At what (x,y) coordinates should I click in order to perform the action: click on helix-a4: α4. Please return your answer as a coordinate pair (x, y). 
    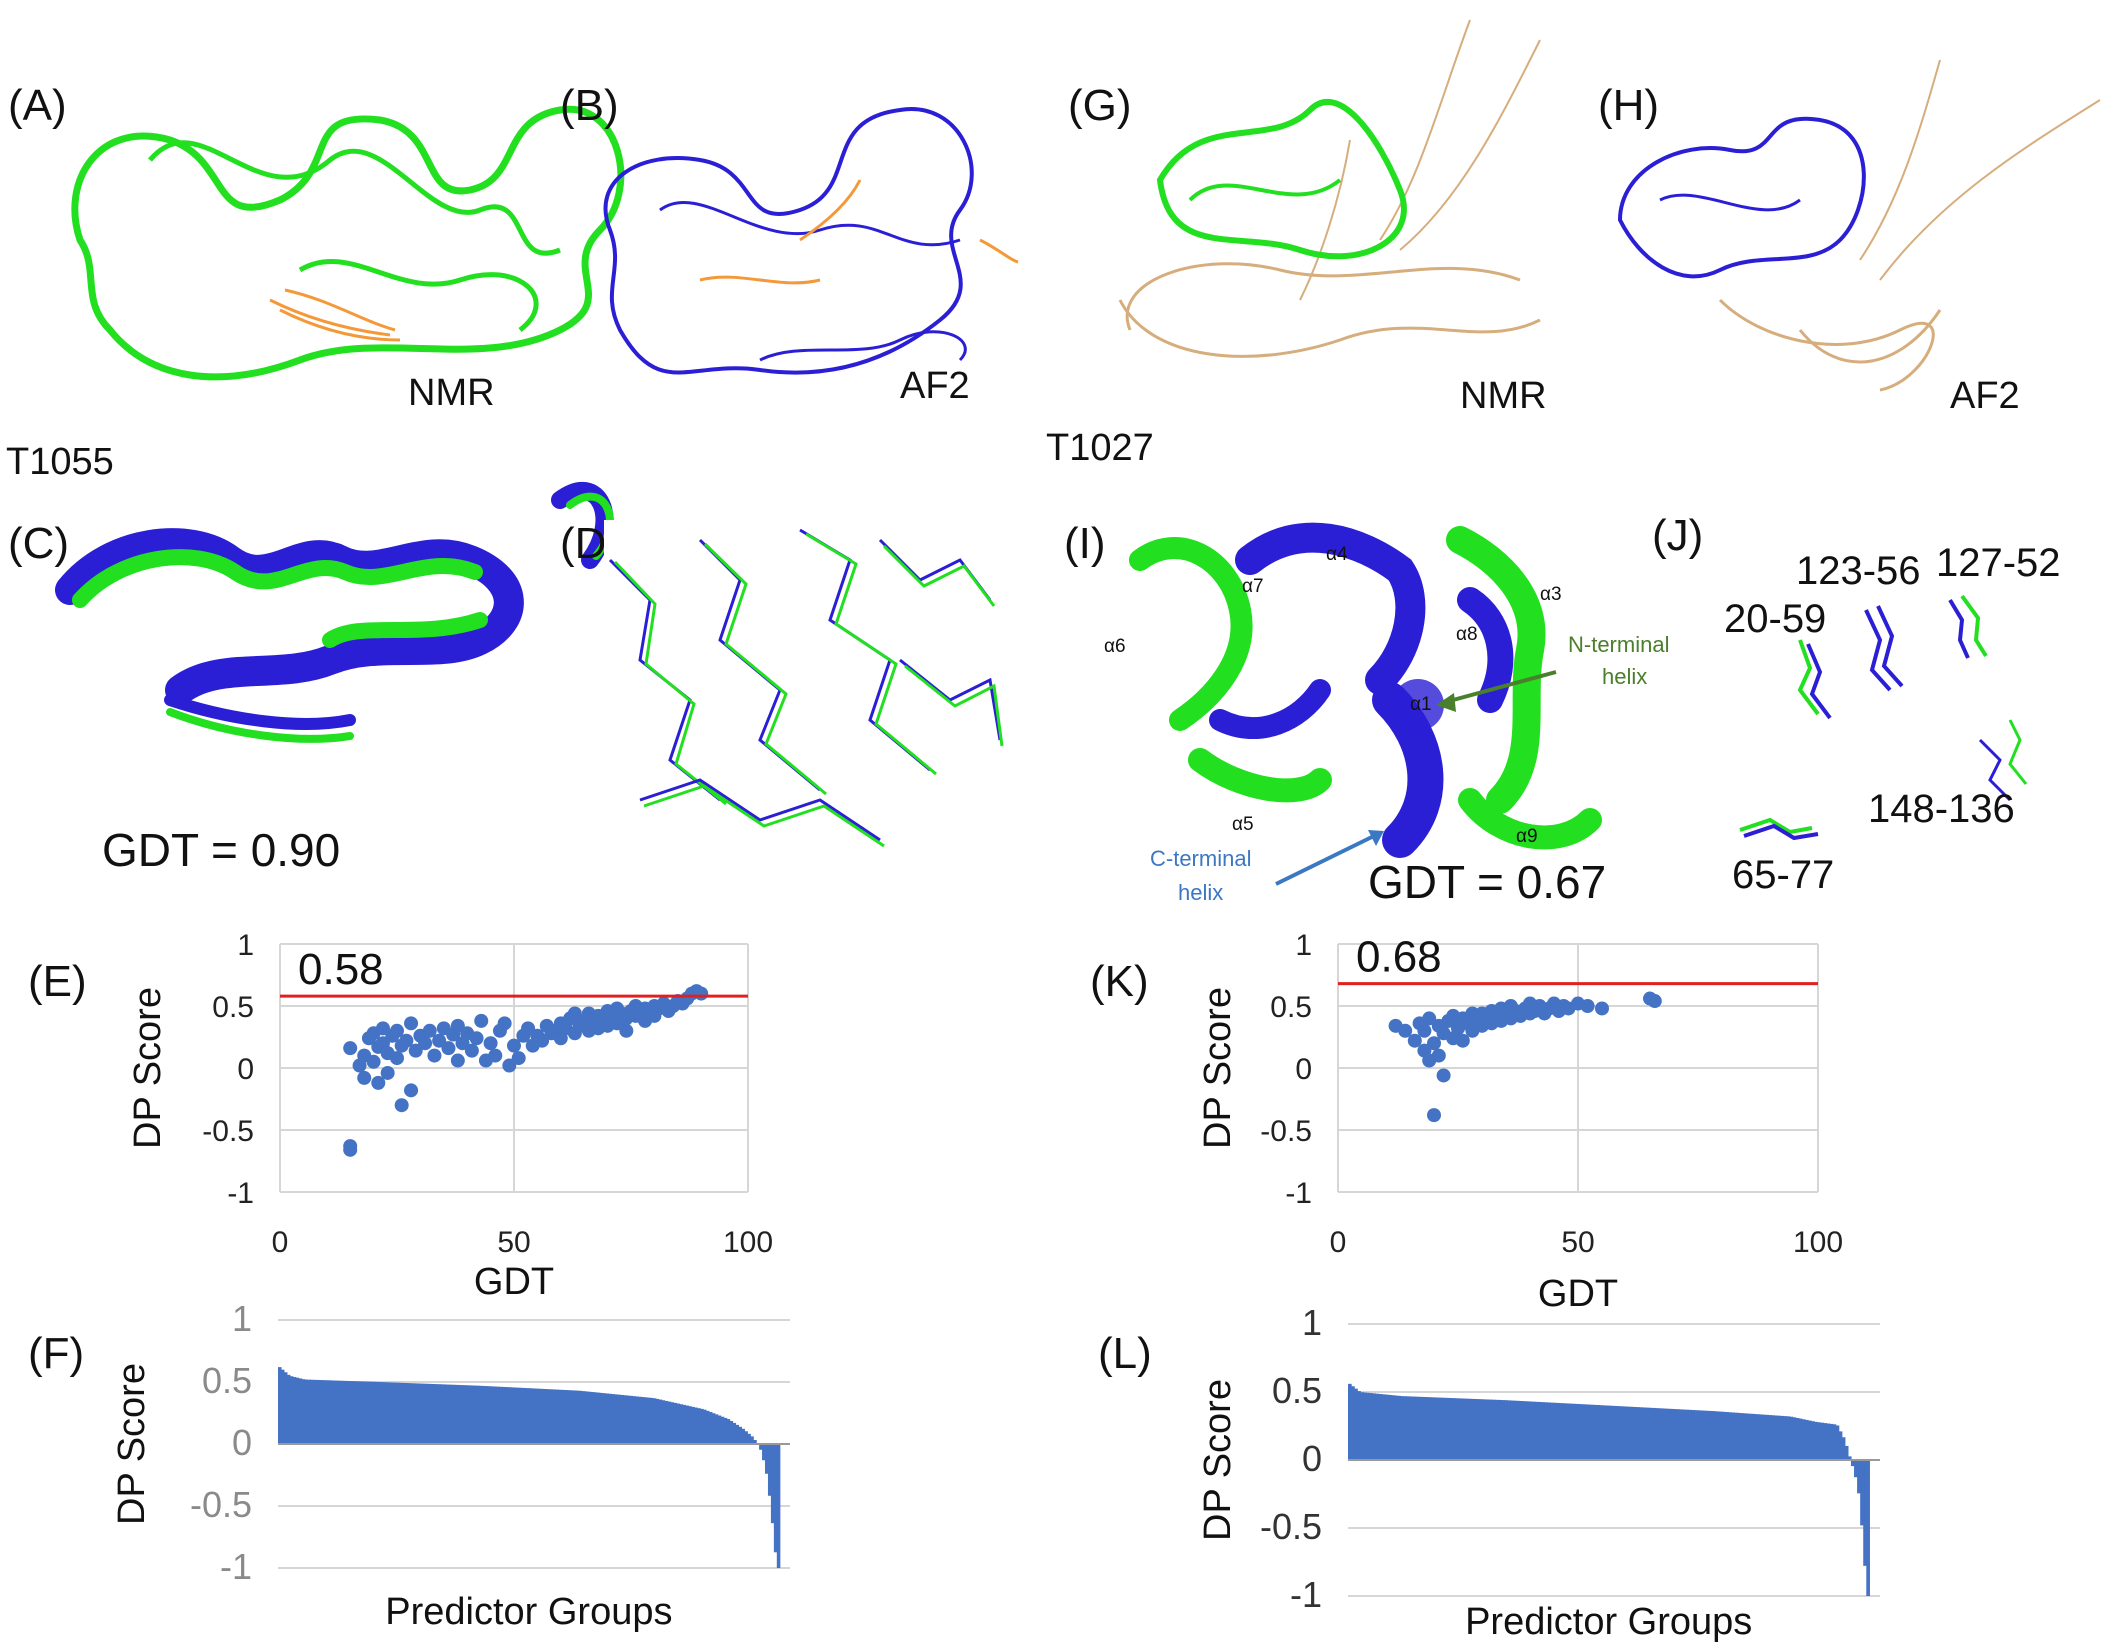
    Looking at the image, I should click on (1337, 554).